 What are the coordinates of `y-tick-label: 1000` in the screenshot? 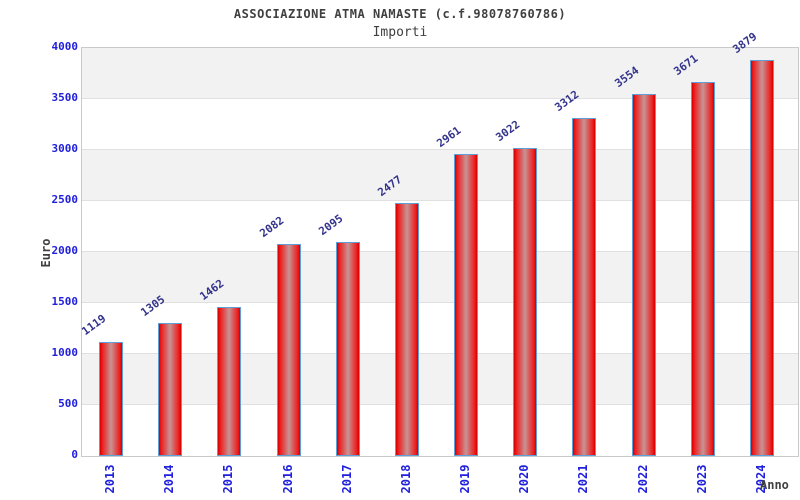 It's located at (65, 352).